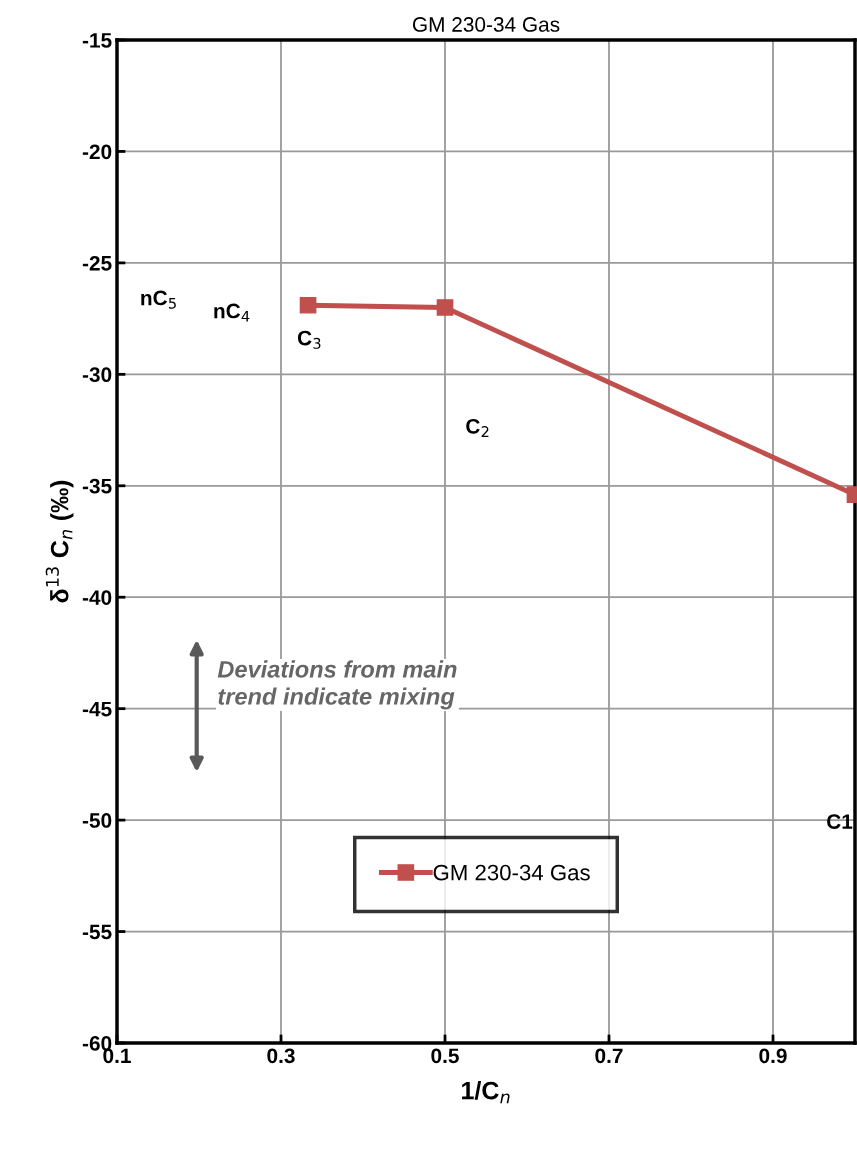 The width and height of the screenshot is (857, 1156). Describe the element at coordinates (97, 597) in the screenshot. I see `y-tick-label: -40` at that location.